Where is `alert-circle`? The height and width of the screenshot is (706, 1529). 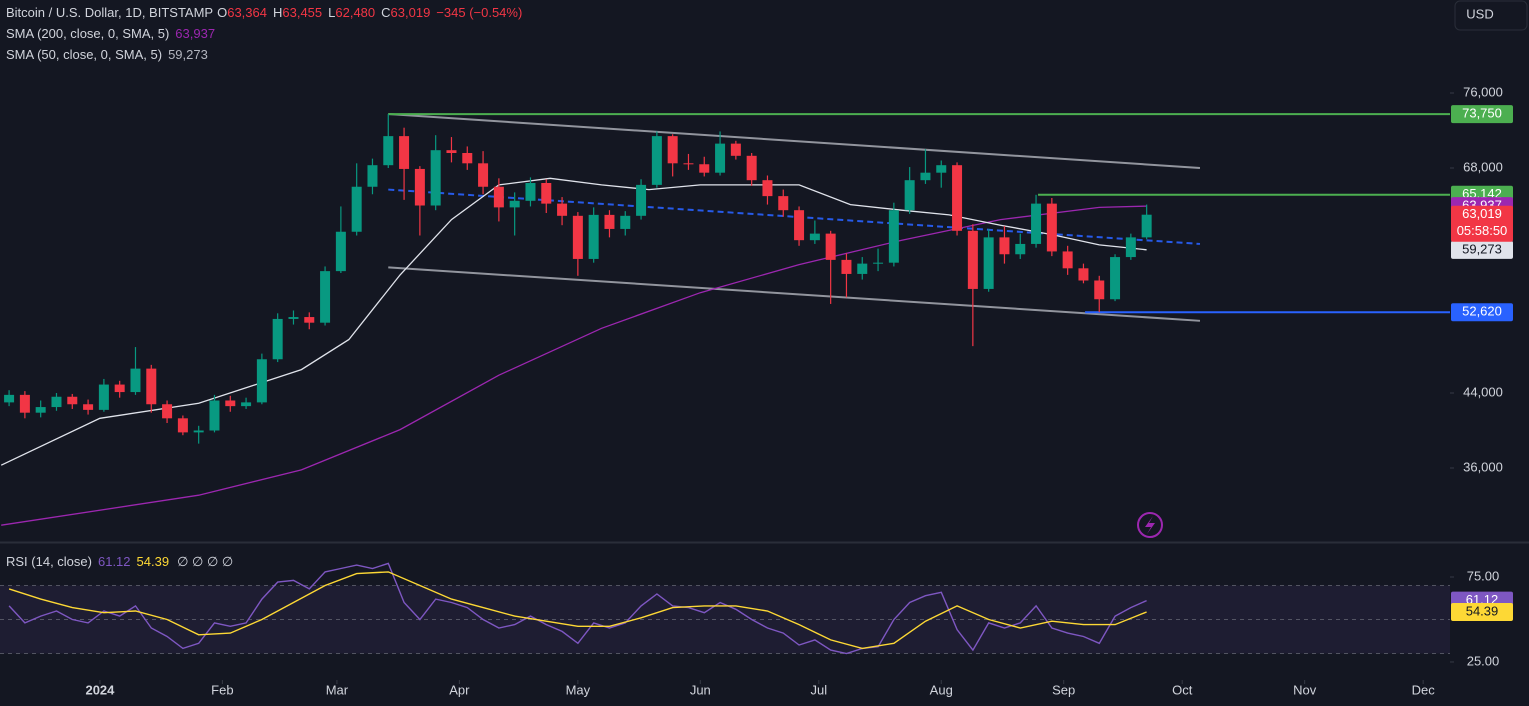 alert-circle is located at coordinates (1150, 525).